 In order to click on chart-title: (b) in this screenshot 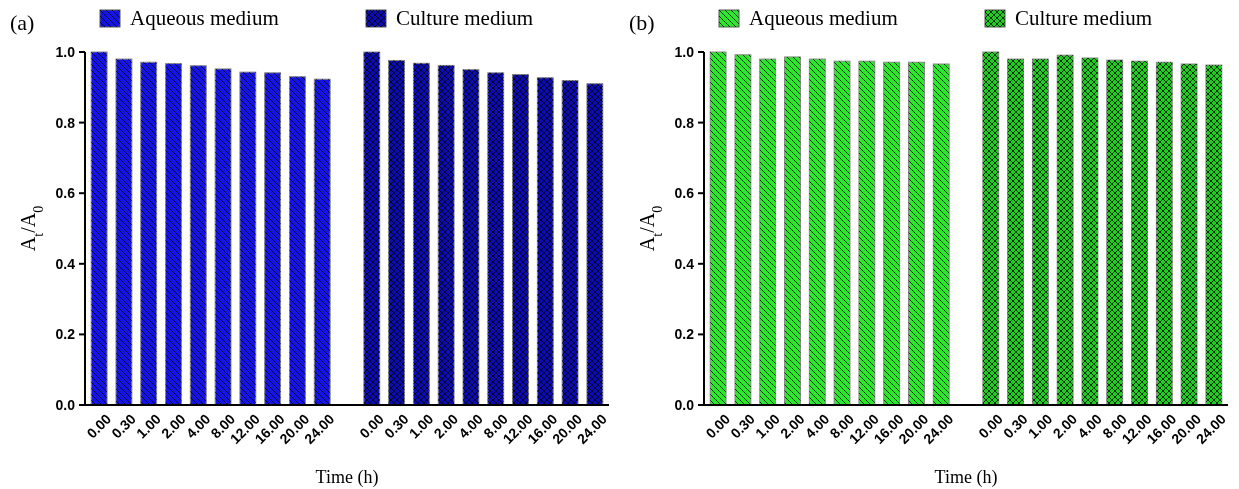, I will do `click(642, 22)`.